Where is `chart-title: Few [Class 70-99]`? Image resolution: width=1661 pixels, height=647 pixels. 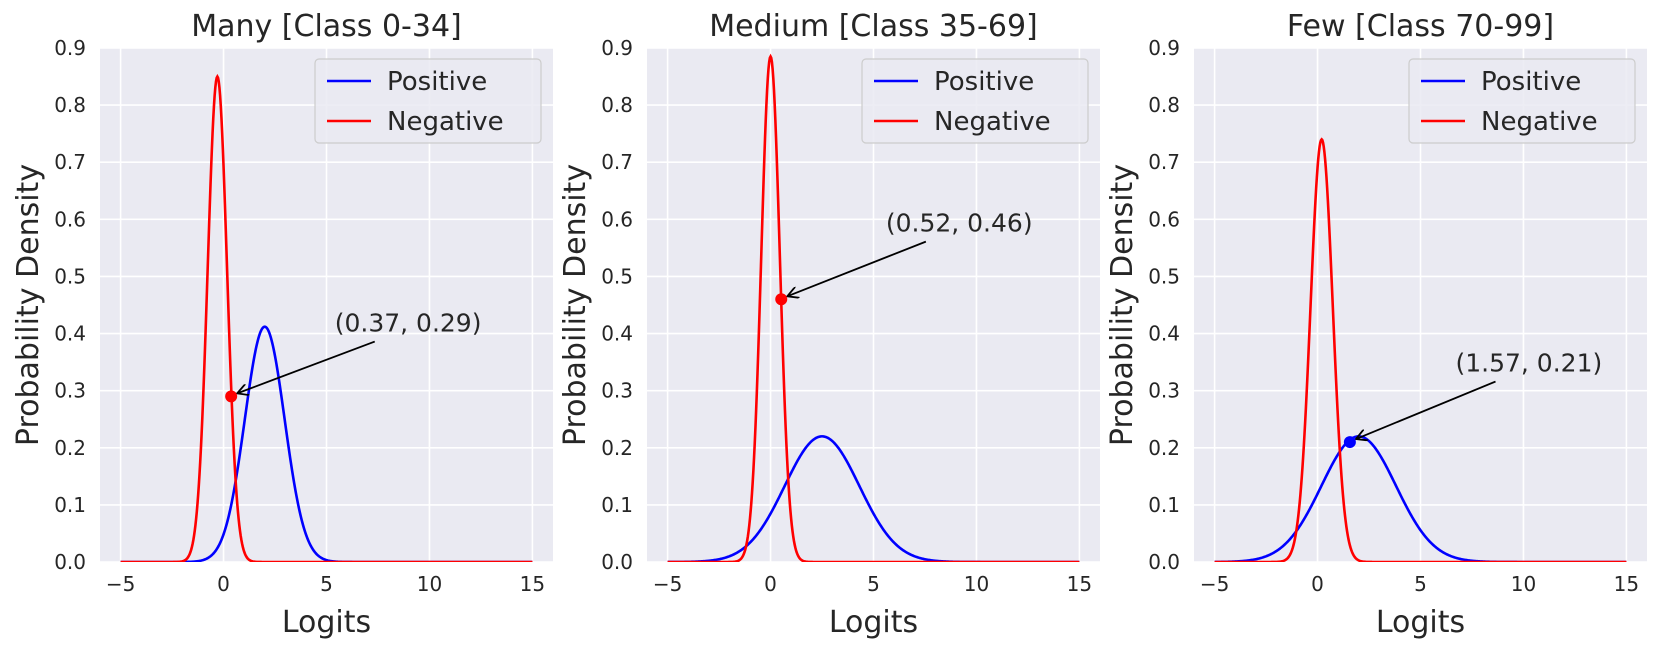 chart-title: Few [Class 70-99] is located at coordinates (1420, 26).